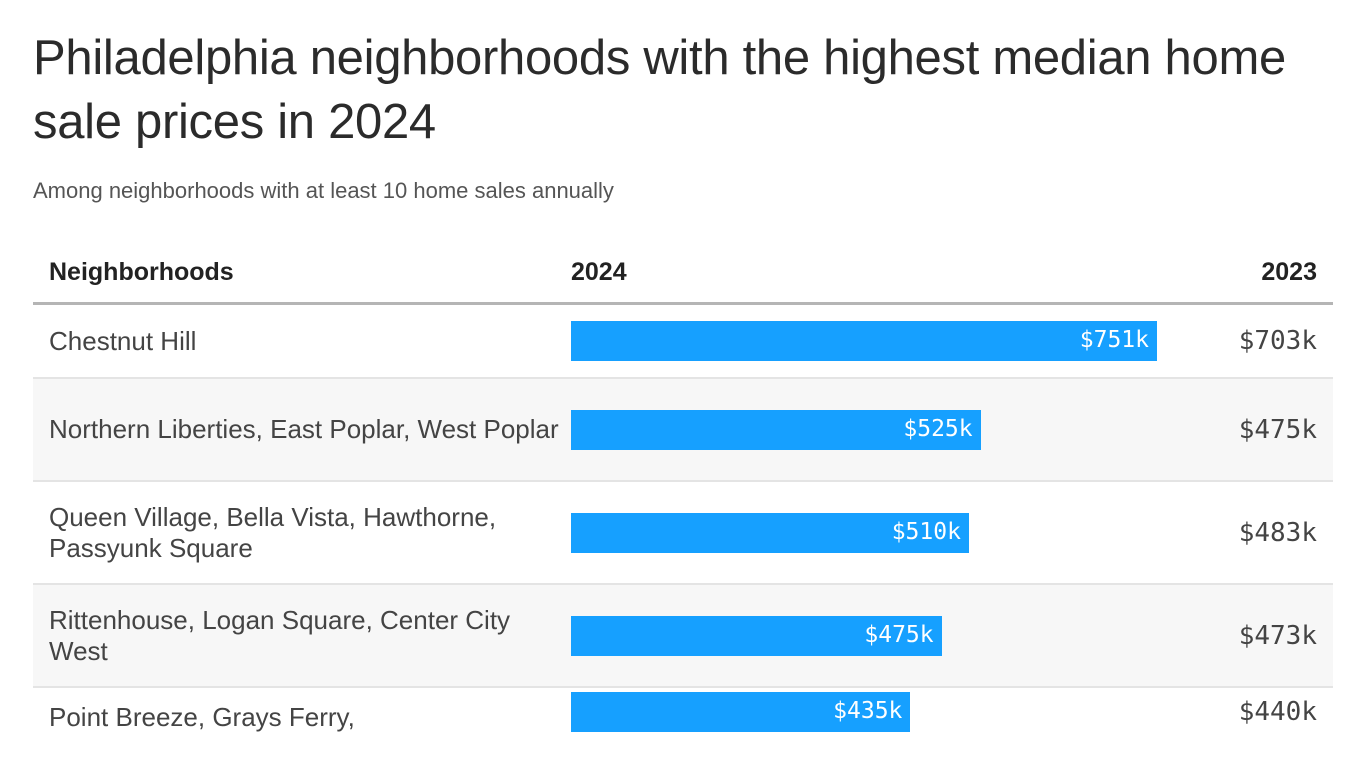  I want to click on neighborhood-name: Point Breeze, Grays Ferry,, so click(202, 717).